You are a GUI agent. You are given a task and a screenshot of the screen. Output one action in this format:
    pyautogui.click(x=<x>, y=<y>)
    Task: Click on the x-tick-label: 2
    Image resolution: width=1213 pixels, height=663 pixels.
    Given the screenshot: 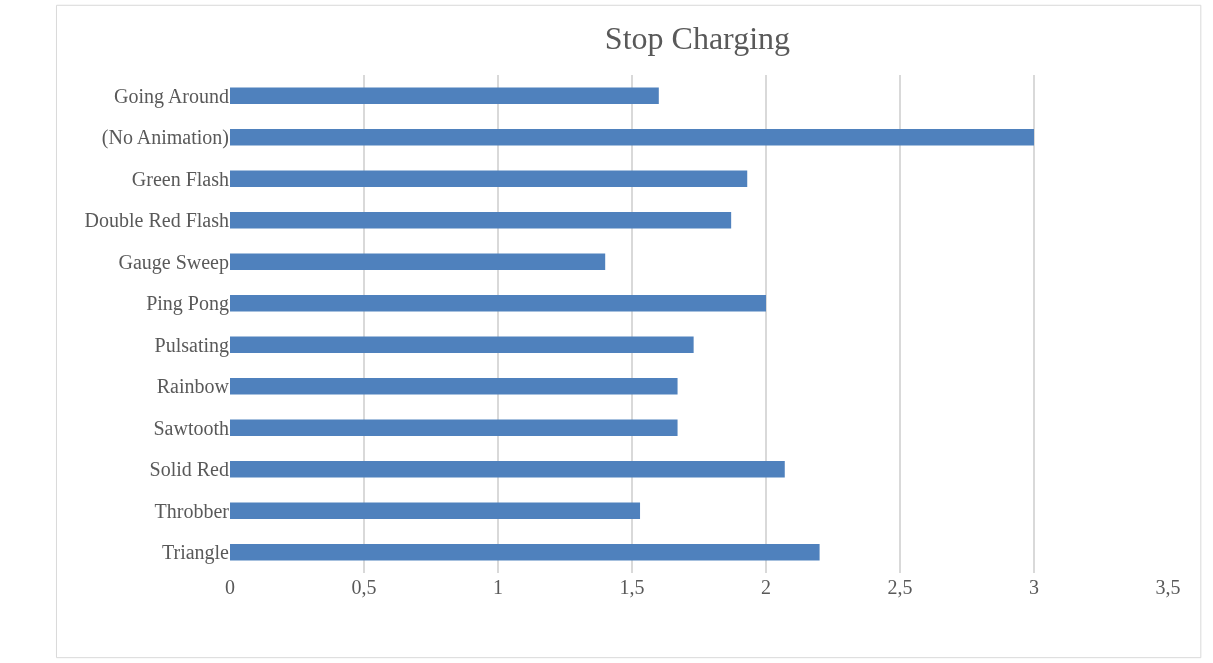 What is the action you would take?
    pyautogui.click(x=766, y=587)
    